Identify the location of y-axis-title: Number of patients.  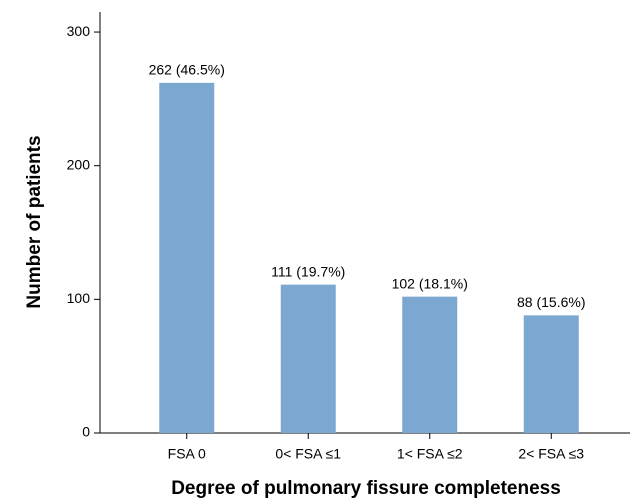
(34, 221).